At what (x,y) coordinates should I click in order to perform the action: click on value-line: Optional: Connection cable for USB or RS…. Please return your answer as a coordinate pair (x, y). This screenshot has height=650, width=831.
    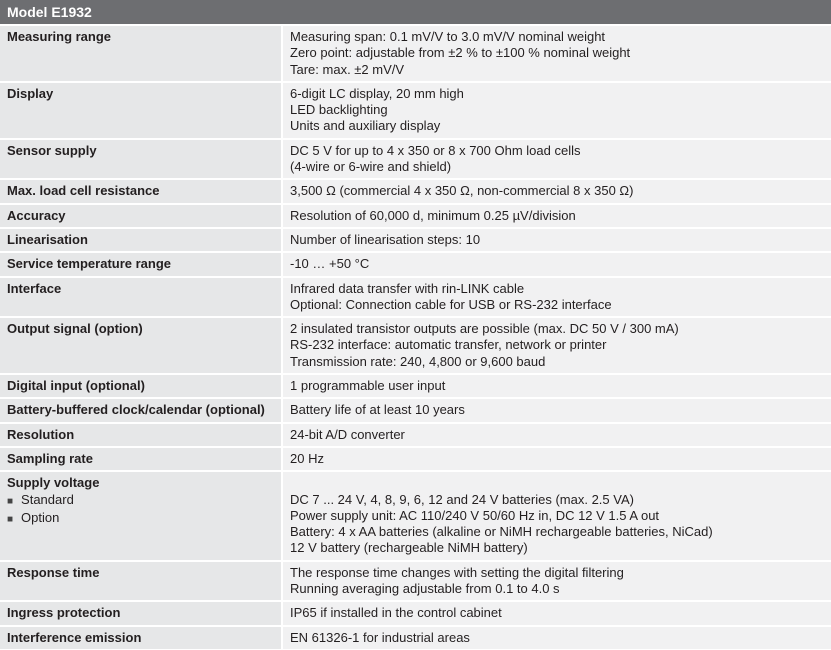
    Looking at the image, I should click on (451, 304).